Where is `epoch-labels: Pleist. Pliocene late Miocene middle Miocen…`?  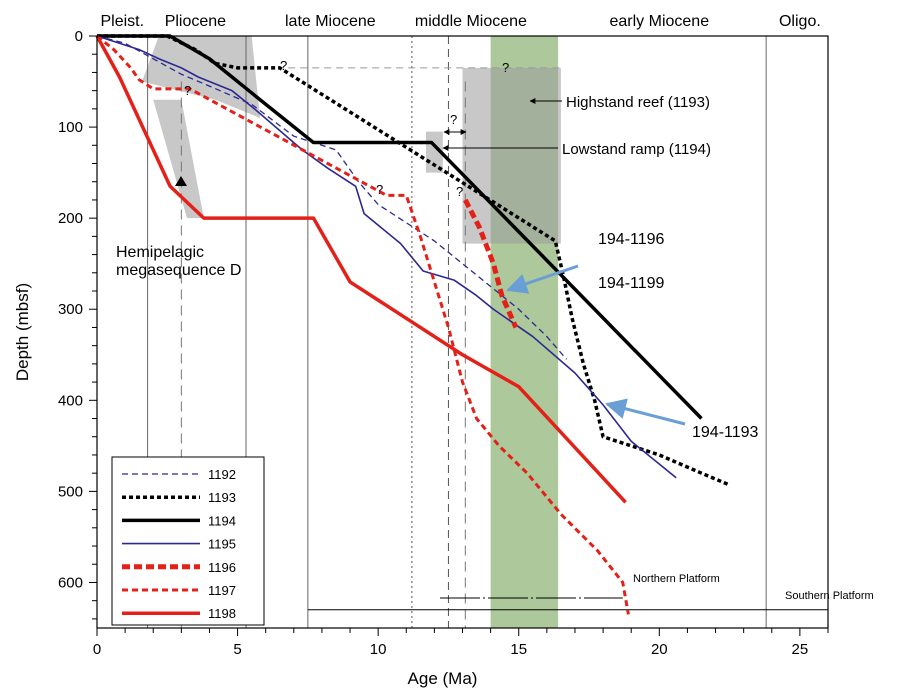
epoch-labels: Pleist. Pliocene late Miocene middle Miocen… is located at coordinates (461, 21).